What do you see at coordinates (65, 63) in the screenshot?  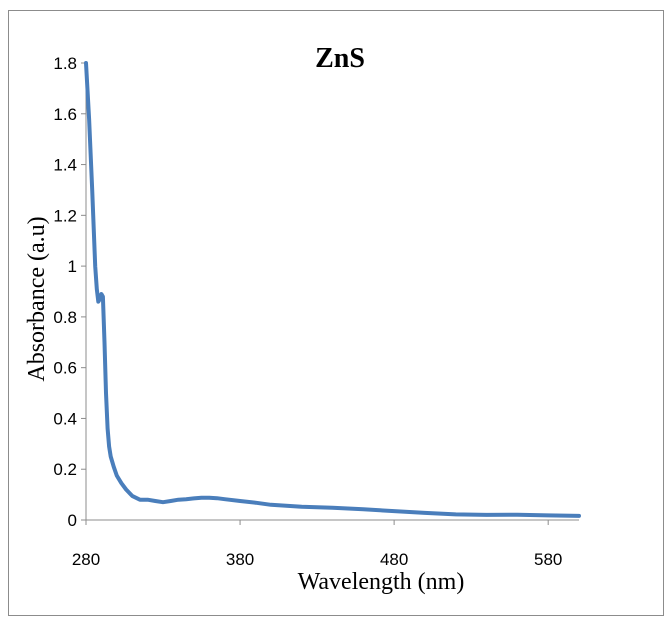 I see `y-tick-label: 1.8` at bounding box center [65, 63].